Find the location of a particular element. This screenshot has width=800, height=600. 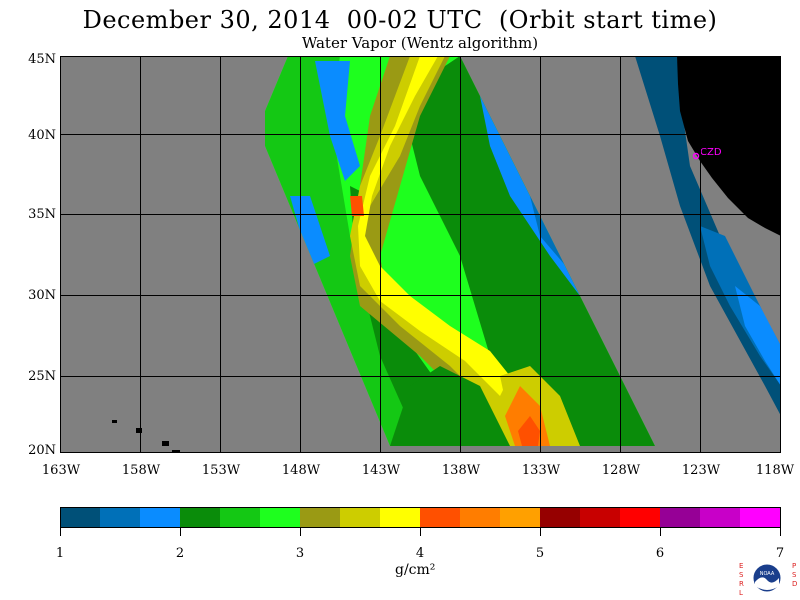

lon-label-133w: 133W is located at coordinates (541, 470).